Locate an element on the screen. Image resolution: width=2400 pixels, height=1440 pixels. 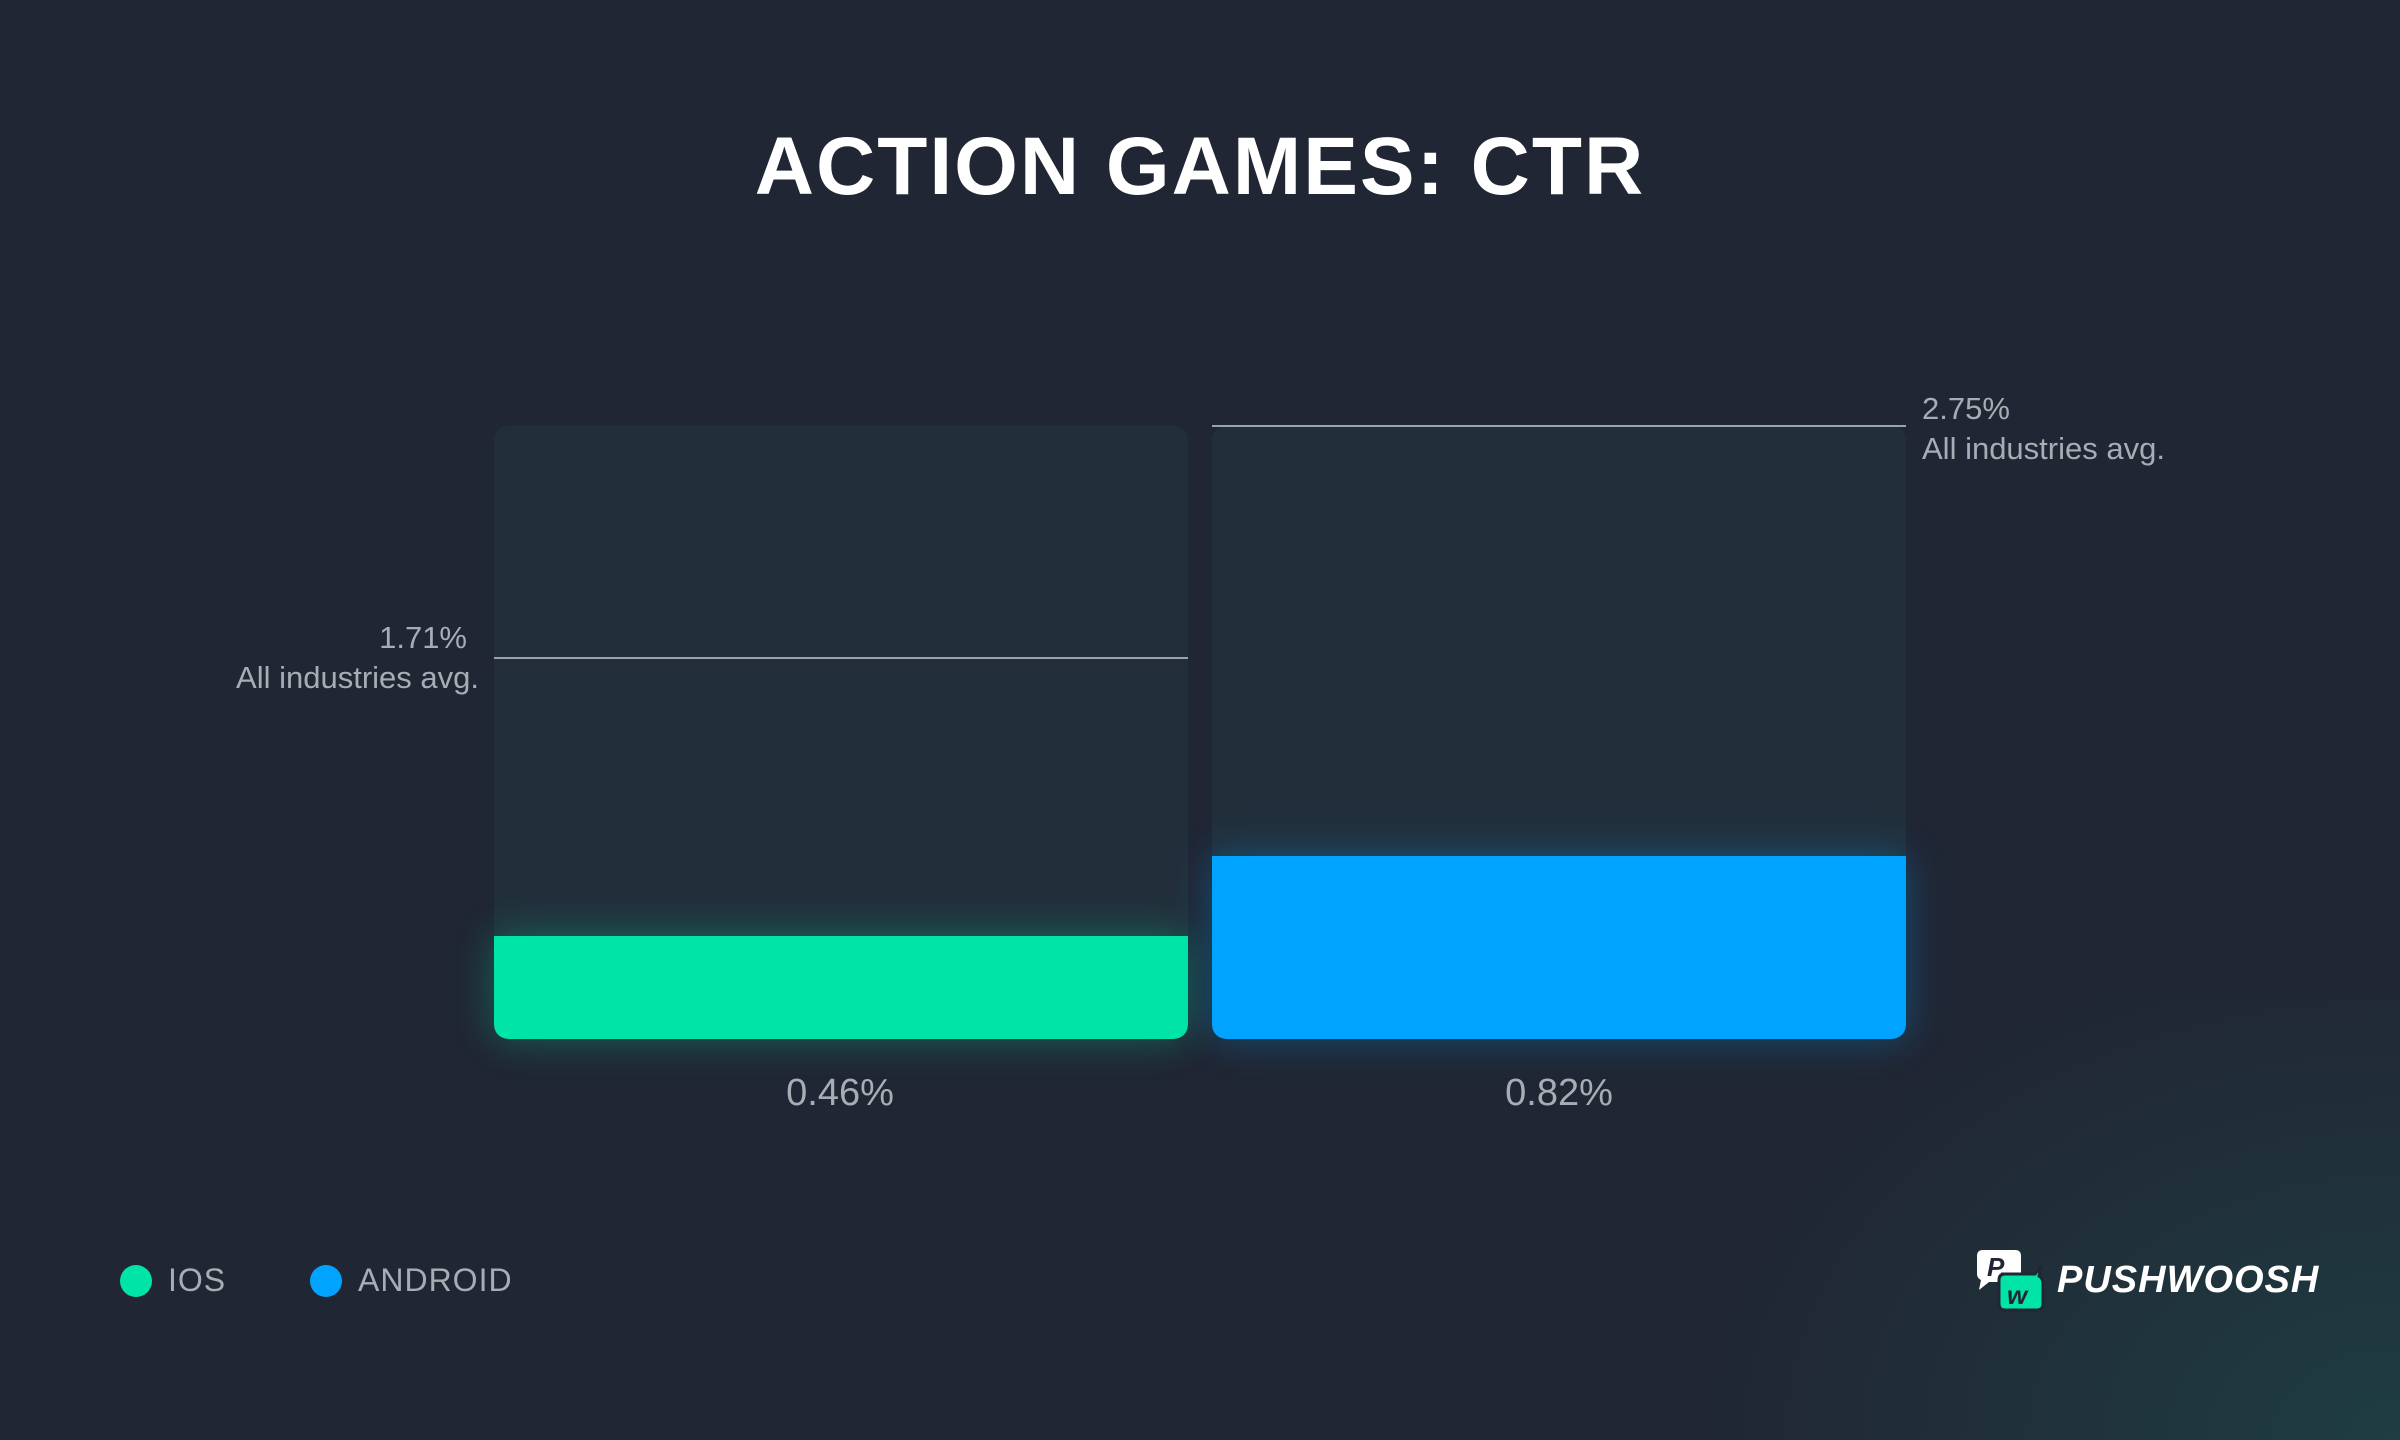
legend-item-android: ANDROID is located at coordinates (411, 1280).